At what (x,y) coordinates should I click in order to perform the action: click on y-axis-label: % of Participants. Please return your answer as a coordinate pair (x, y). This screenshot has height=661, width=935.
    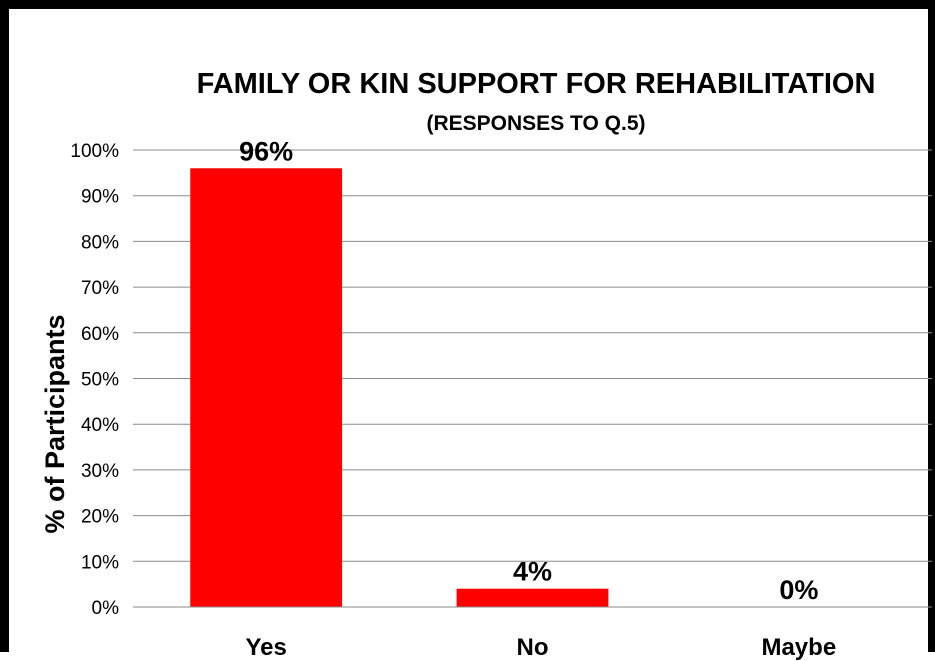
    Looking at the image, I should click on (55, 423).